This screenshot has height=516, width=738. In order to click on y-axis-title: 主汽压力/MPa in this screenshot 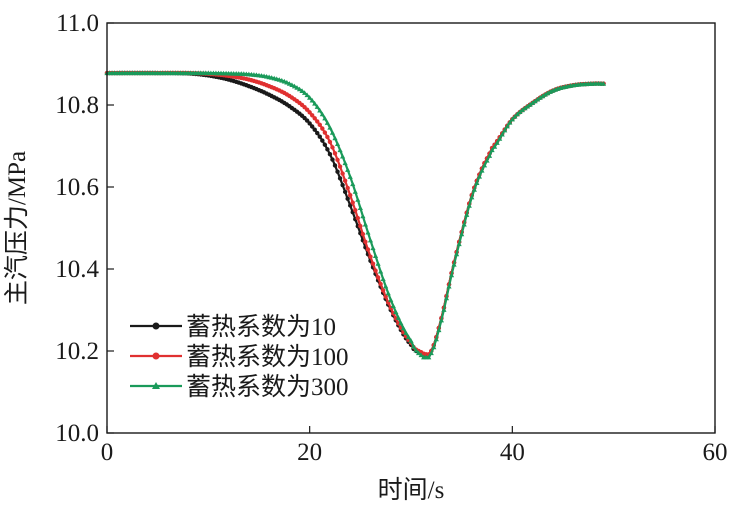, I will do `click(17, 228)`.